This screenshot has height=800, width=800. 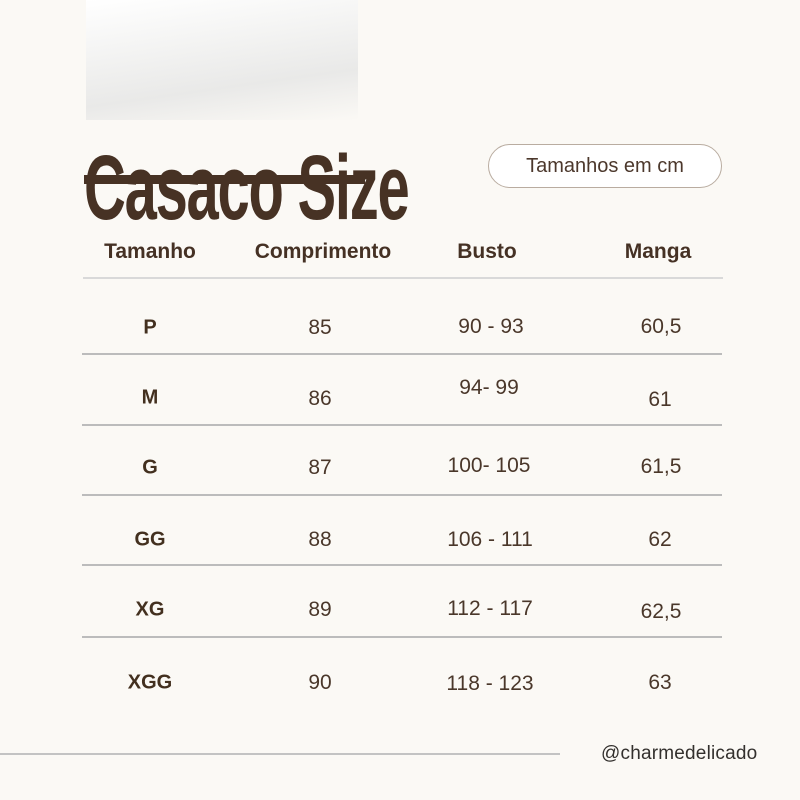 I want to click on size-cell: XG, so click(x=150, y=609).